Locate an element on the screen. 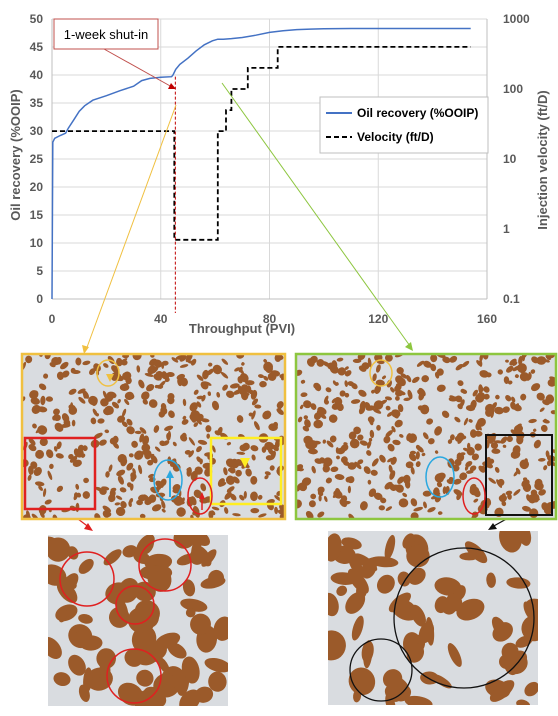 This screenshot has width=558, height=716. x-tick-label-4: 160 is located at coordinates (487, 319).